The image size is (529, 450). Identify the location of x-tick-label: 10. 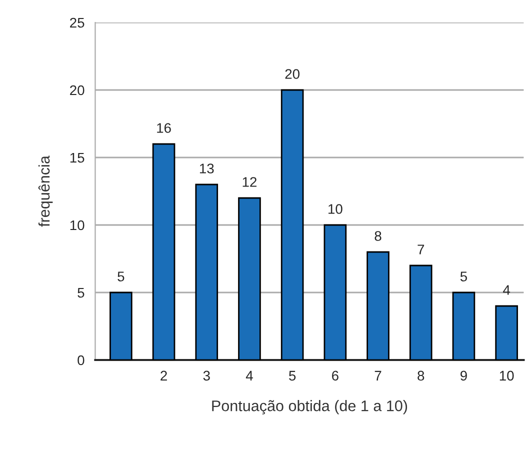
(507, 375).